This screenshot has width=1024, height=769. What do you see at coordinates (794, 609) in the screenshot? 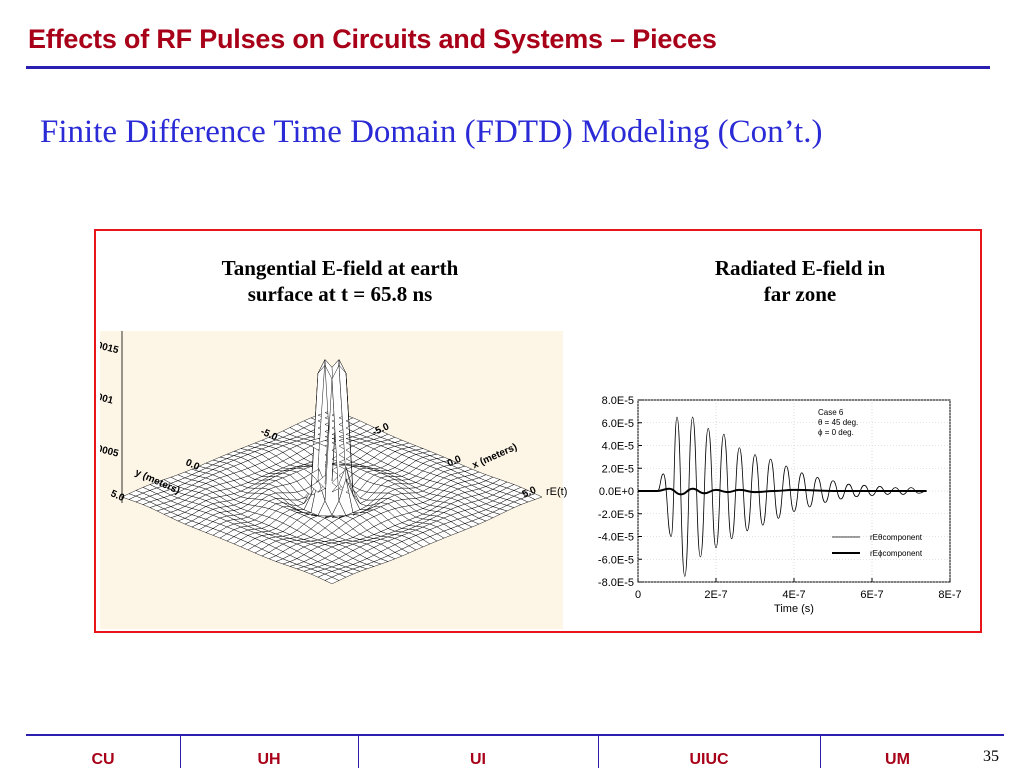
I see `x-axis-label: Time (s)` at bounding box center [794, 609].